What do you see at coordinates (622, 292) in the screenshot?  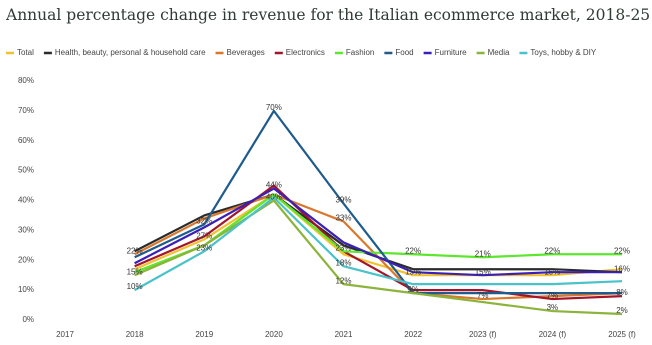 I see `data-label: 8%` at bounding box center [622, 292].